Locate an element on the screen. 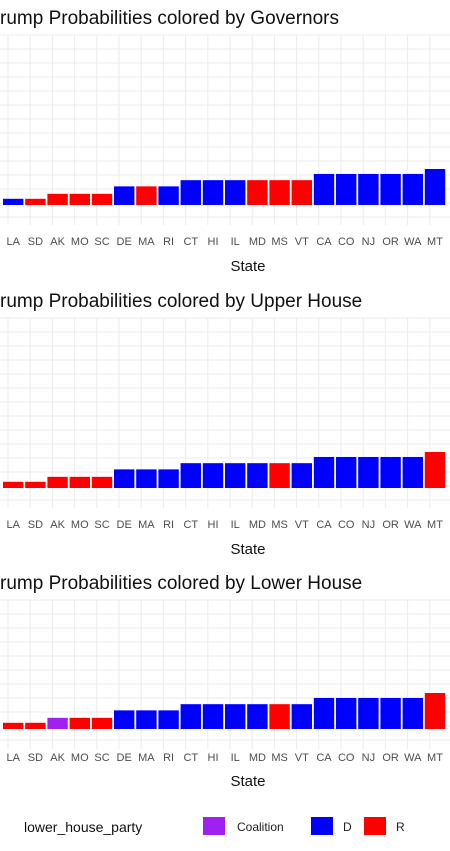 This screenshot has height=851, width=450. legend: lower_house_party Coalition D R is located at coordinates (214, 826).